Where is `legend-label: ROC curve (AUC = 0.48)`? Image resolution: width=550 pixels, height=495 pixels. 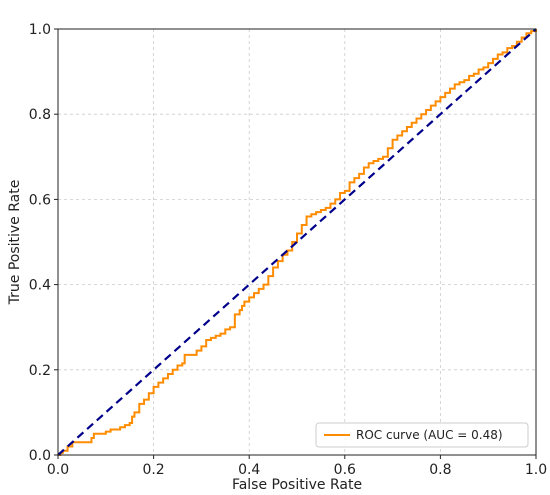
legend-label: ROC curve (AUC = 0.48) is located at coordinates (429, 435).